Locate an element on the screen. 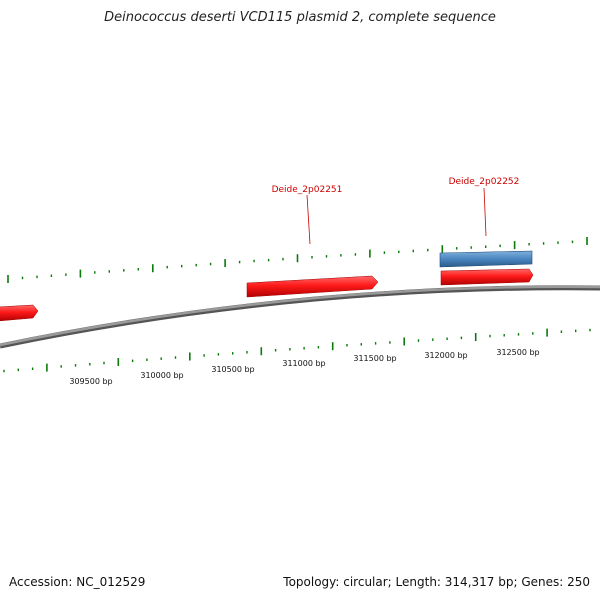  outer-tick-row is located at coordinates (297, 260).